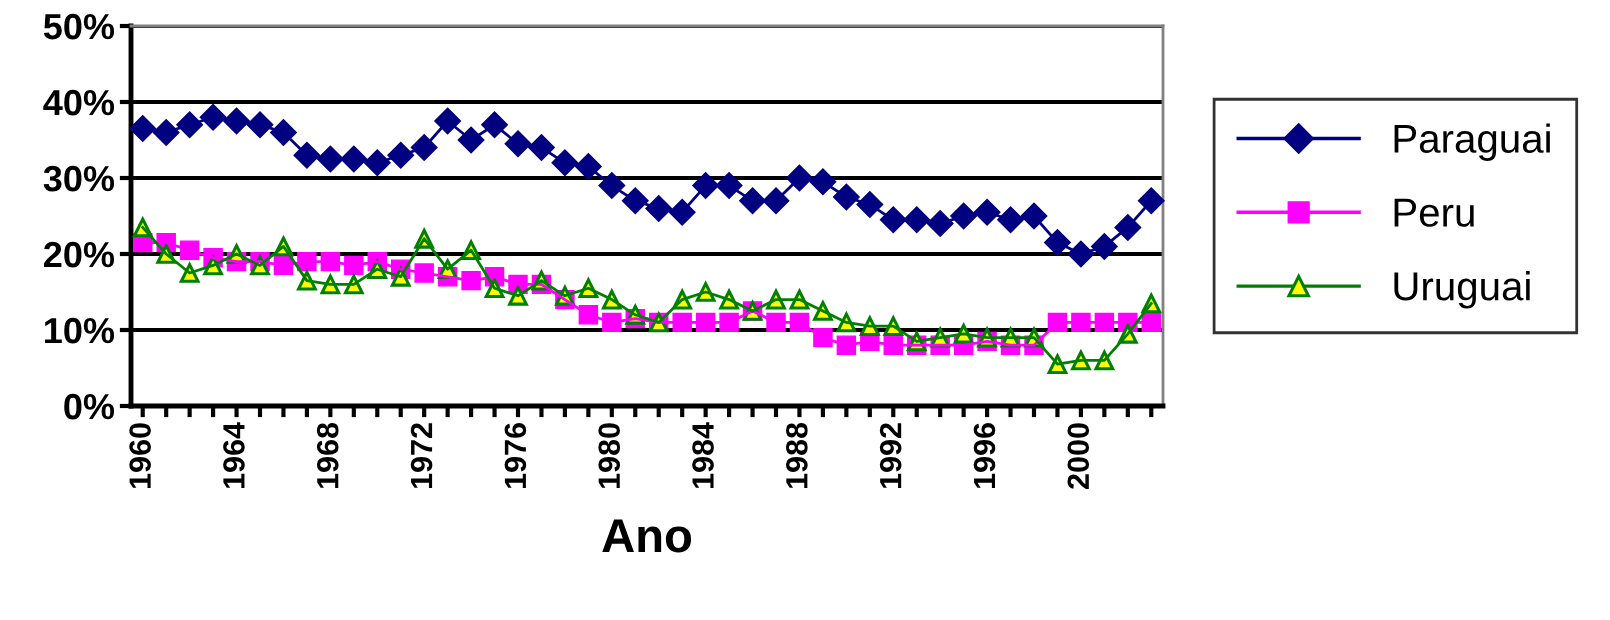 This screenshot has height=620, width=1610. What do you see at coordinates (1434, 212) in the screenshot?
I see `legend-label: Peru` at bounding box center [1434, 212].